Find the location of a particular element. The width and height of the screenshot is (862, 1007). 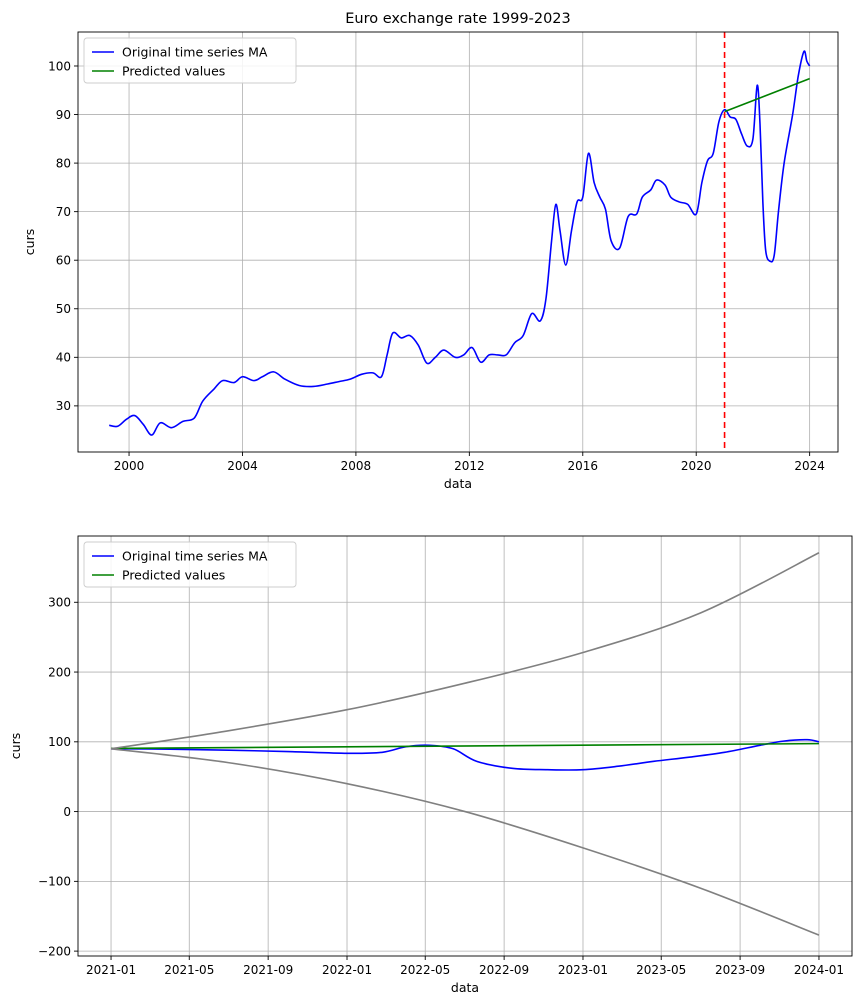

x-tick-label: 2024 is located at coordinates (809, 466).